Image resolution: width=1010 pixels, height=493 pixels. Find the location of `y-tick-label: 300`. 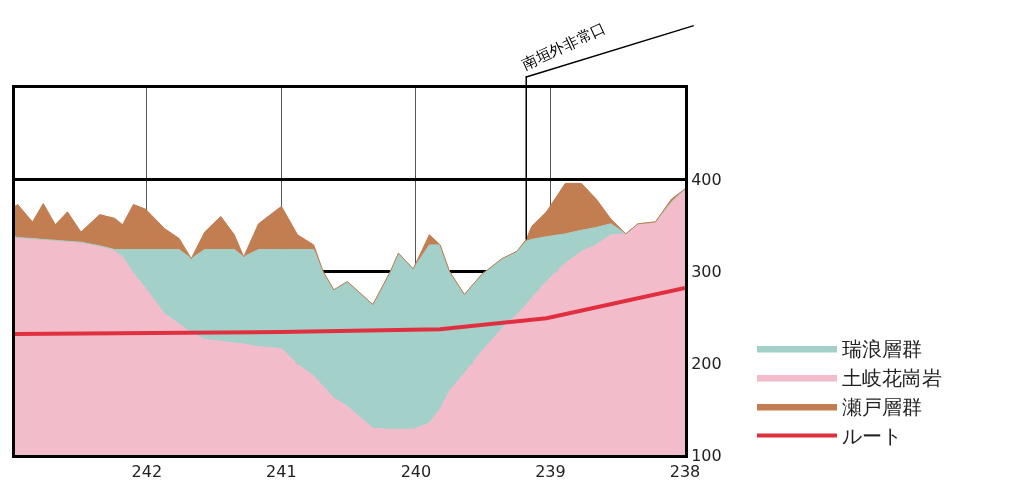

y-tick-label: 300 is located at coordinates (706, 272).